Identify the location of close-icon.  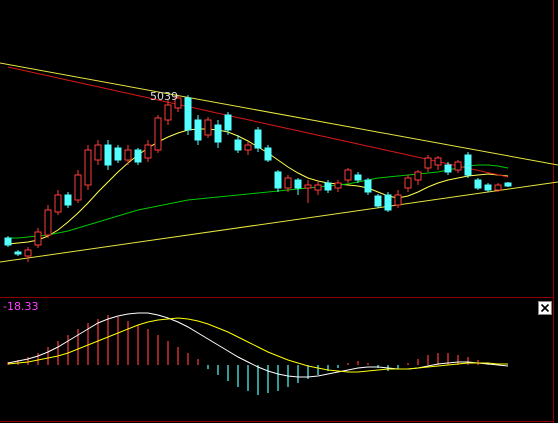
(545, 308).